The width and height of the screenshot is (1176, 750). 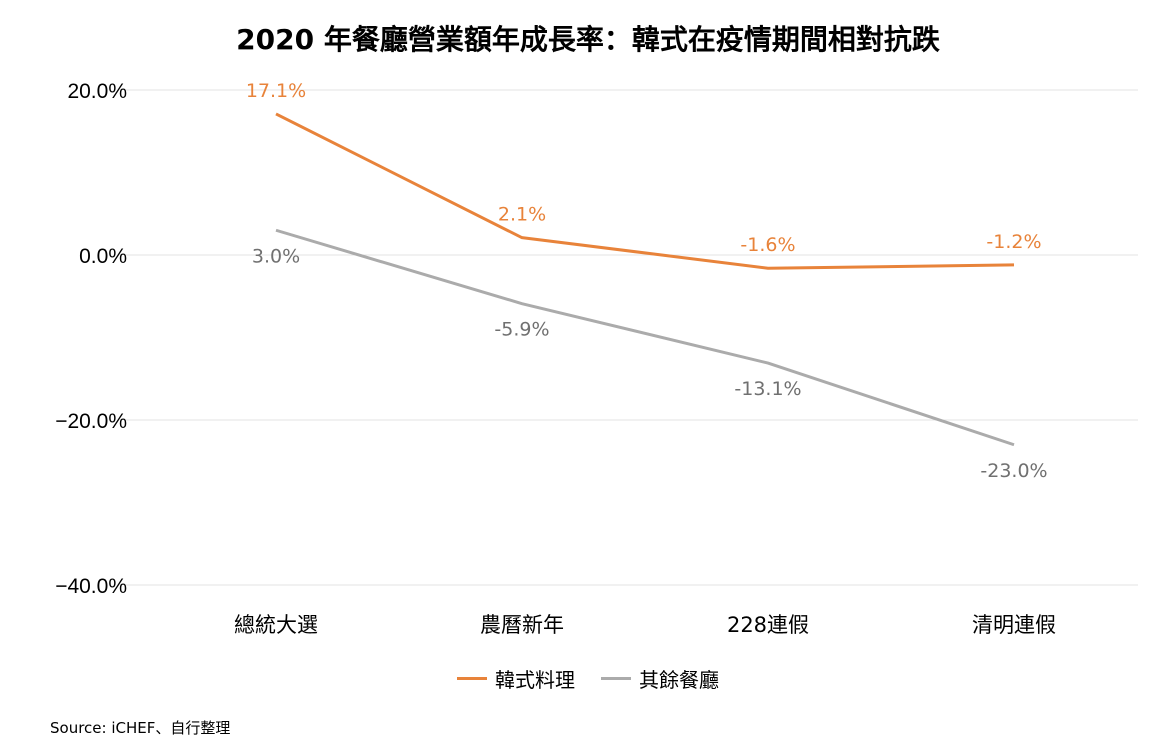 What do you see at coordinates (91, 421) in the screenshot?
I see `y-tick-label: −20.0%` at bounding box center [91, 421].